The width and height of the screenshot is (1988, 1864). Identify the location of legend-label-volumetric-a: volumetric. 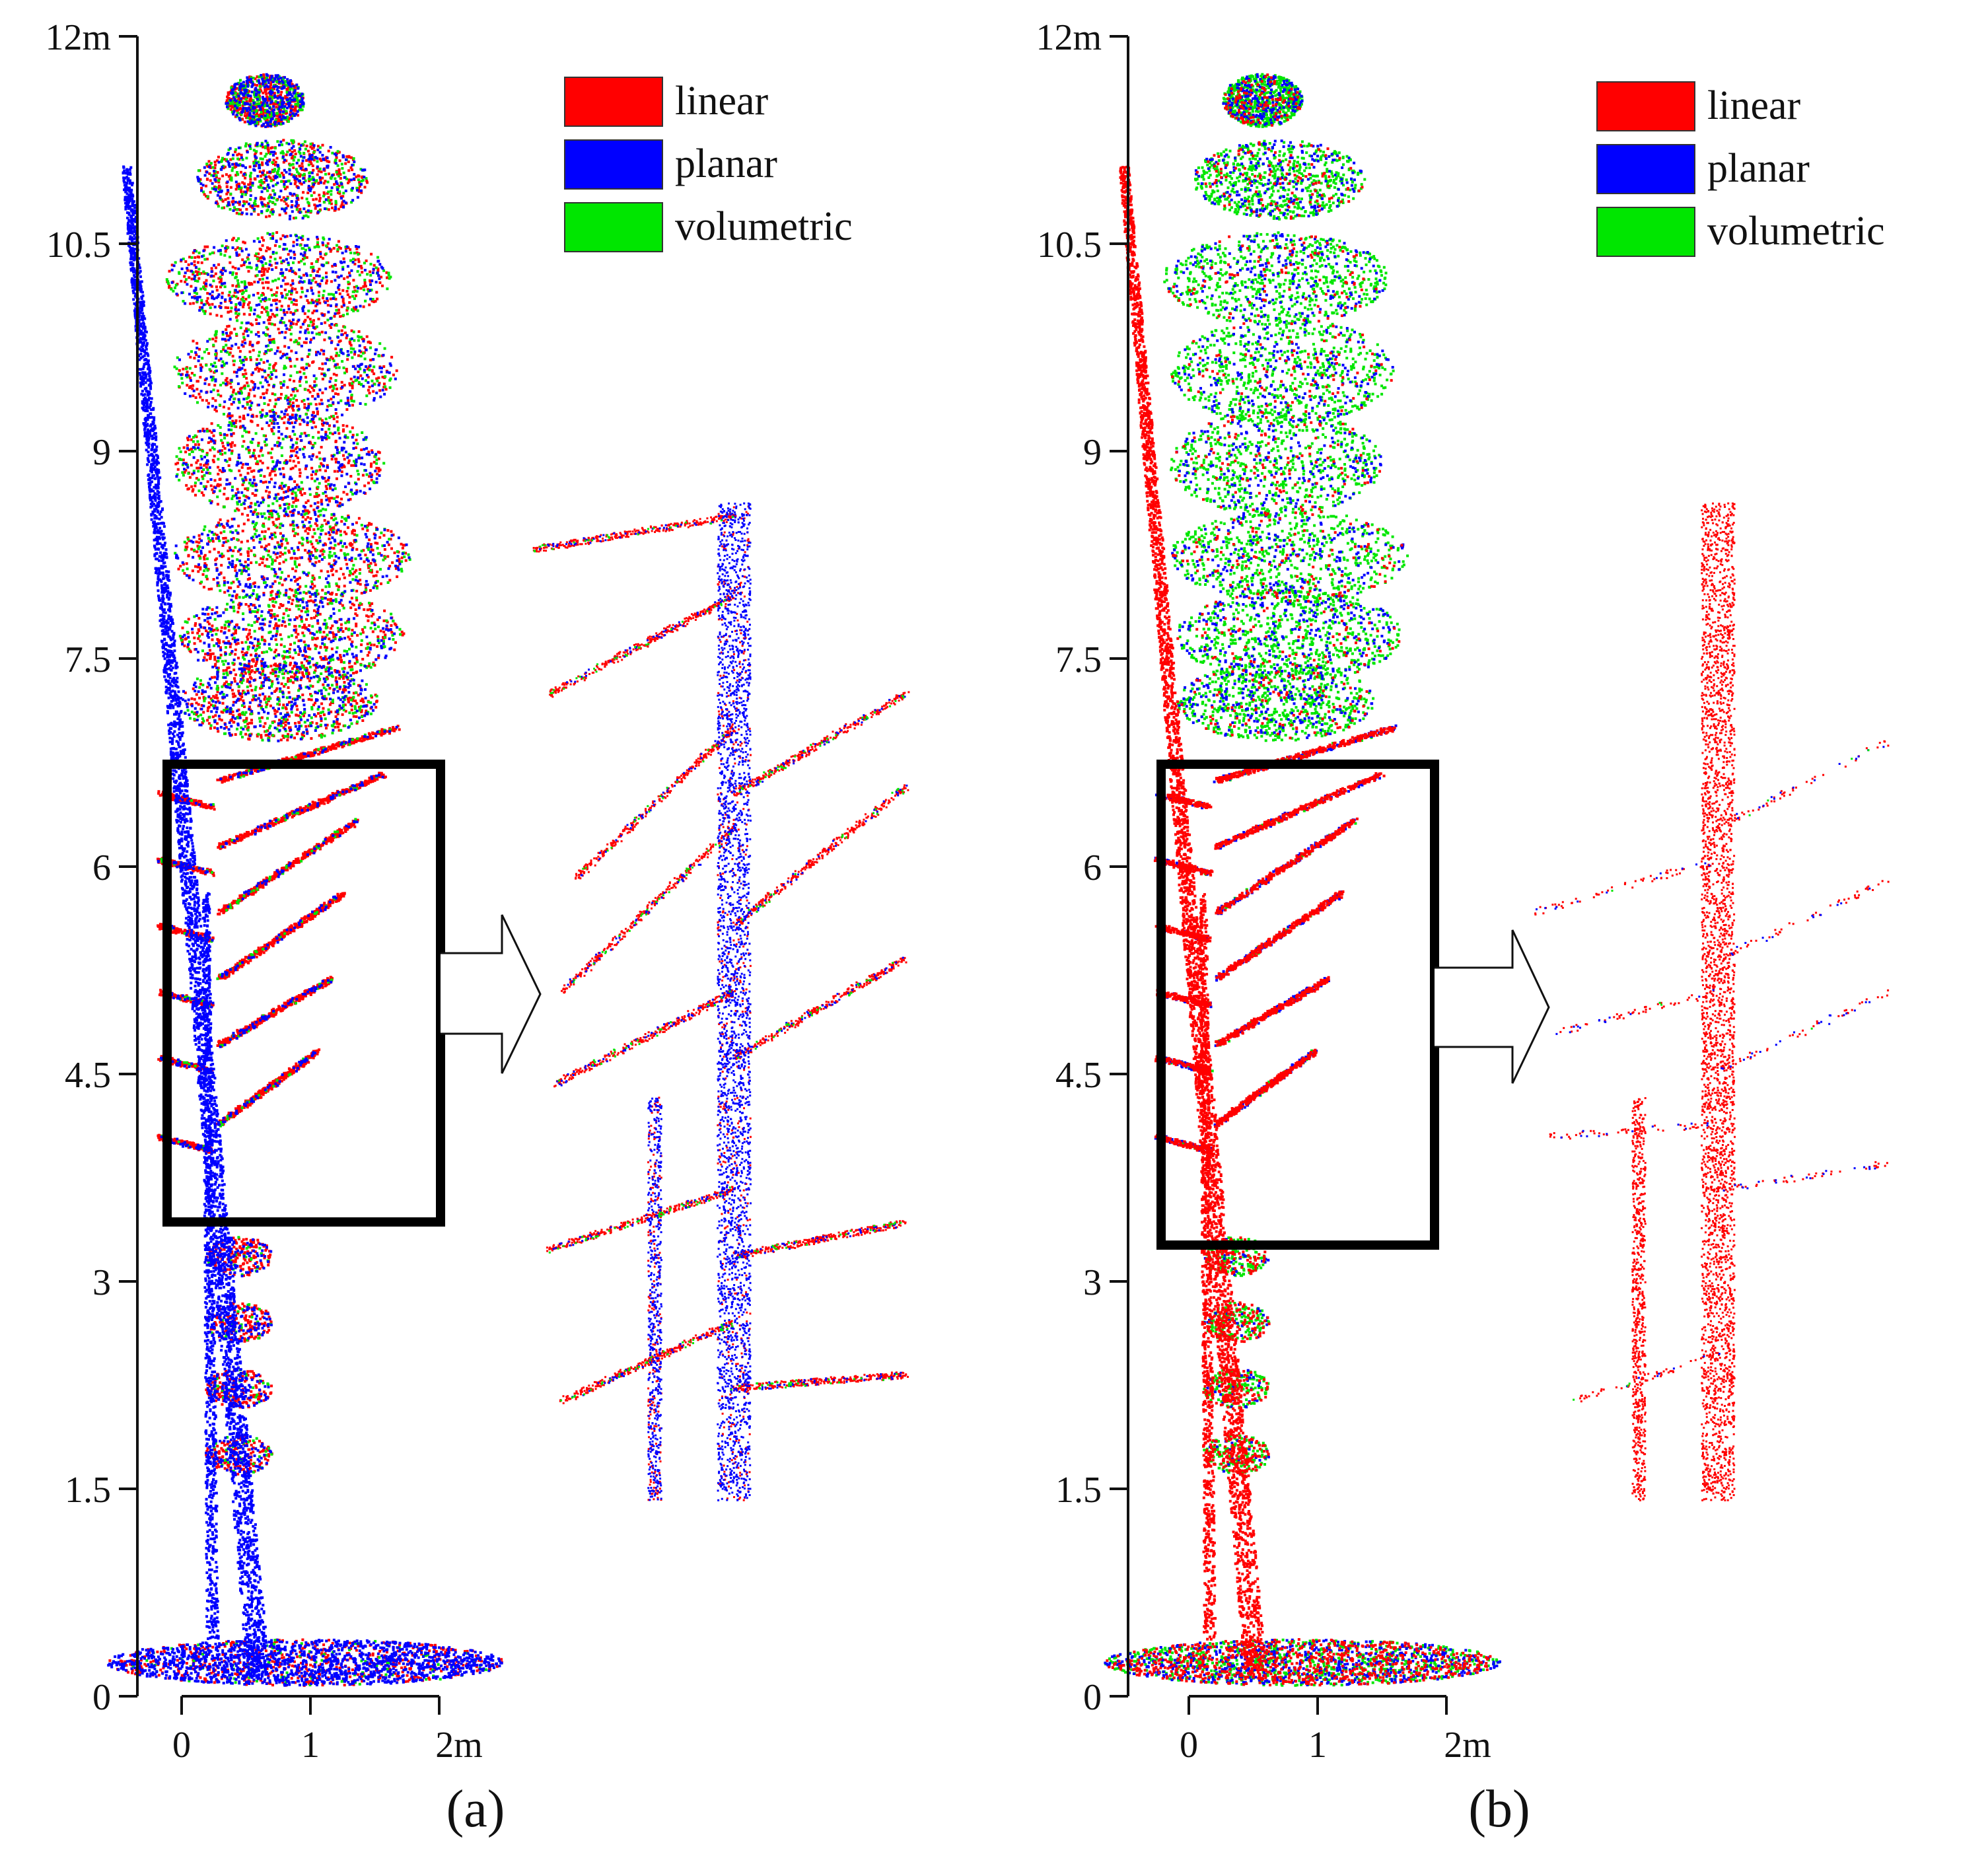
(764, 226).